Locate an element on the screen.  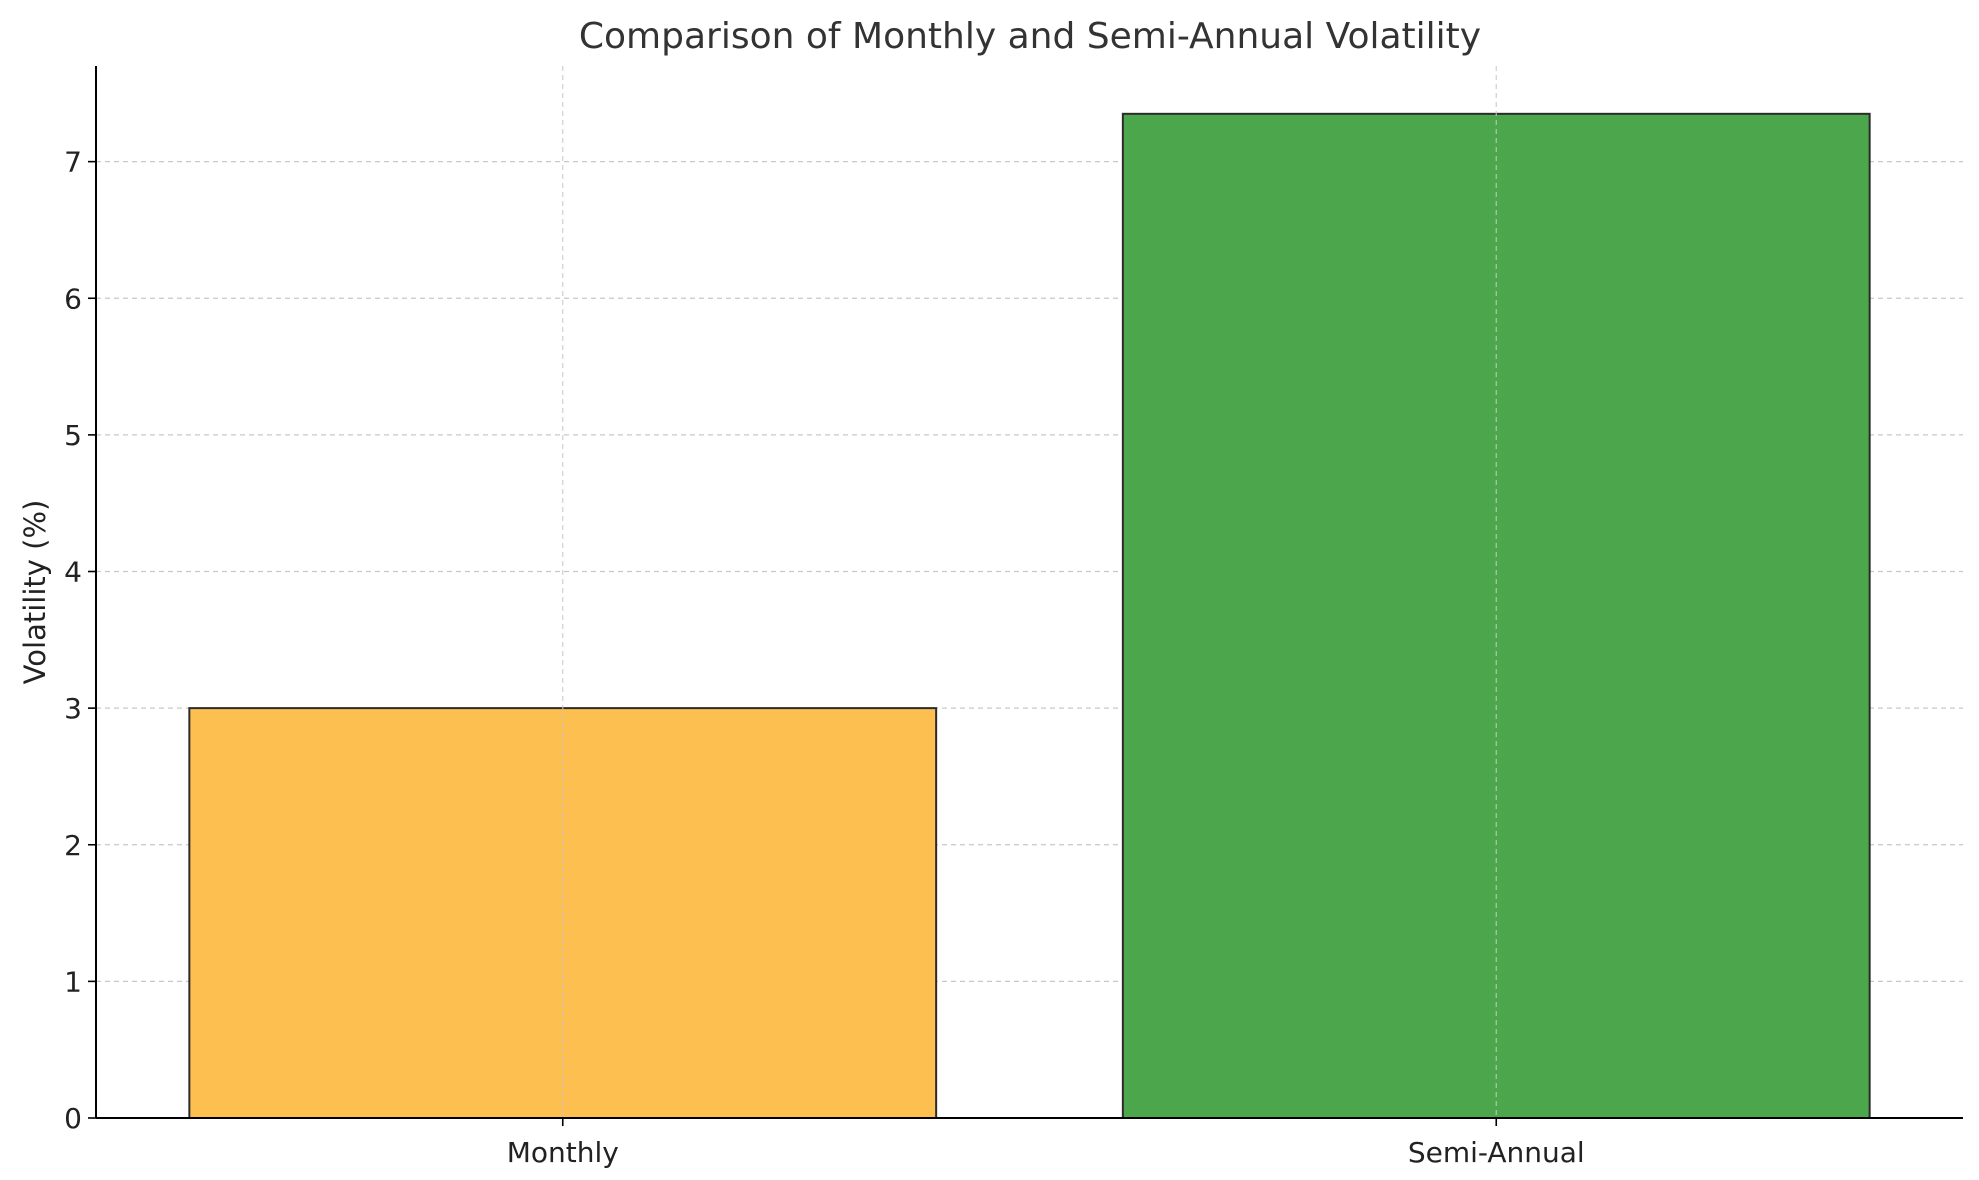
y-tick-label: 6 is located at coordinates (73, 298).